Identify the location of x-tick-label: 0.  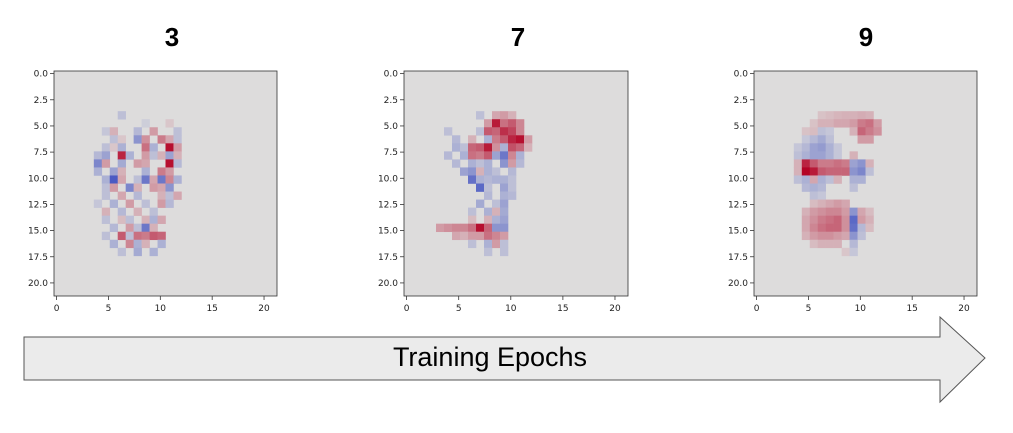
(57, 309).